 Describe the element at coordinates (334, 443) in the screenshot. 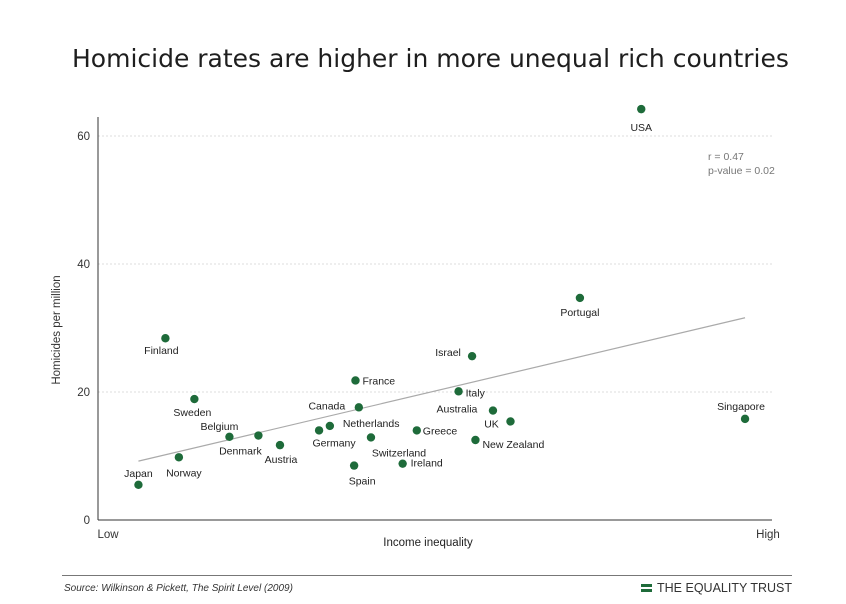

I see `point-label: Germany` at that location.